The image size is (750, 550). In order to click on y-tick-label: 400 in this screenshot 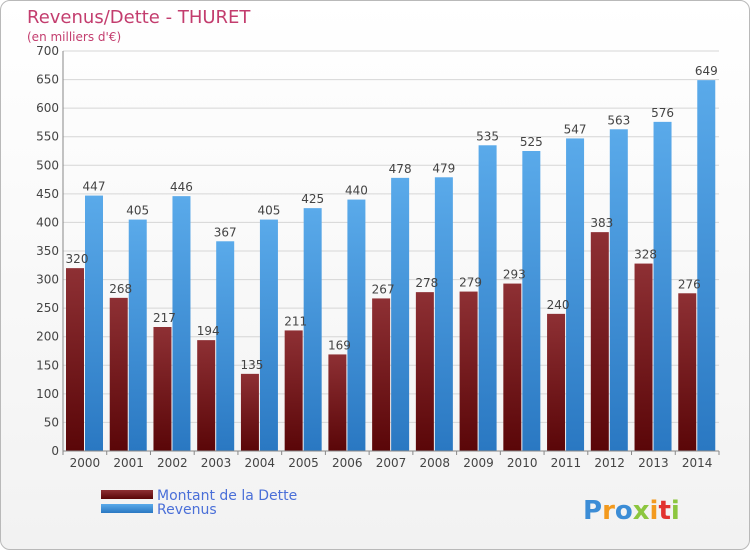, I will do `click(47, 222)`.